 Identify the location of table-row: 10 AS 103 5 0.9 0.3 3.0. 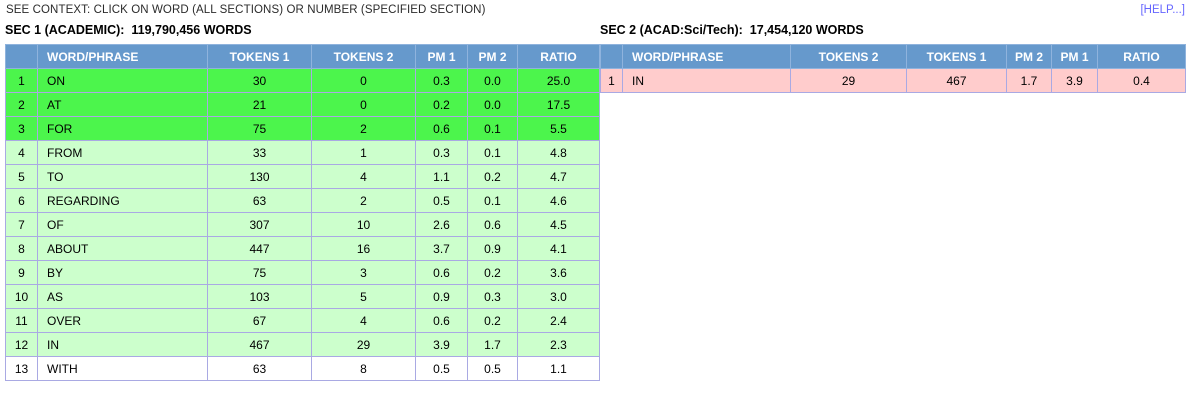
(302, 296).